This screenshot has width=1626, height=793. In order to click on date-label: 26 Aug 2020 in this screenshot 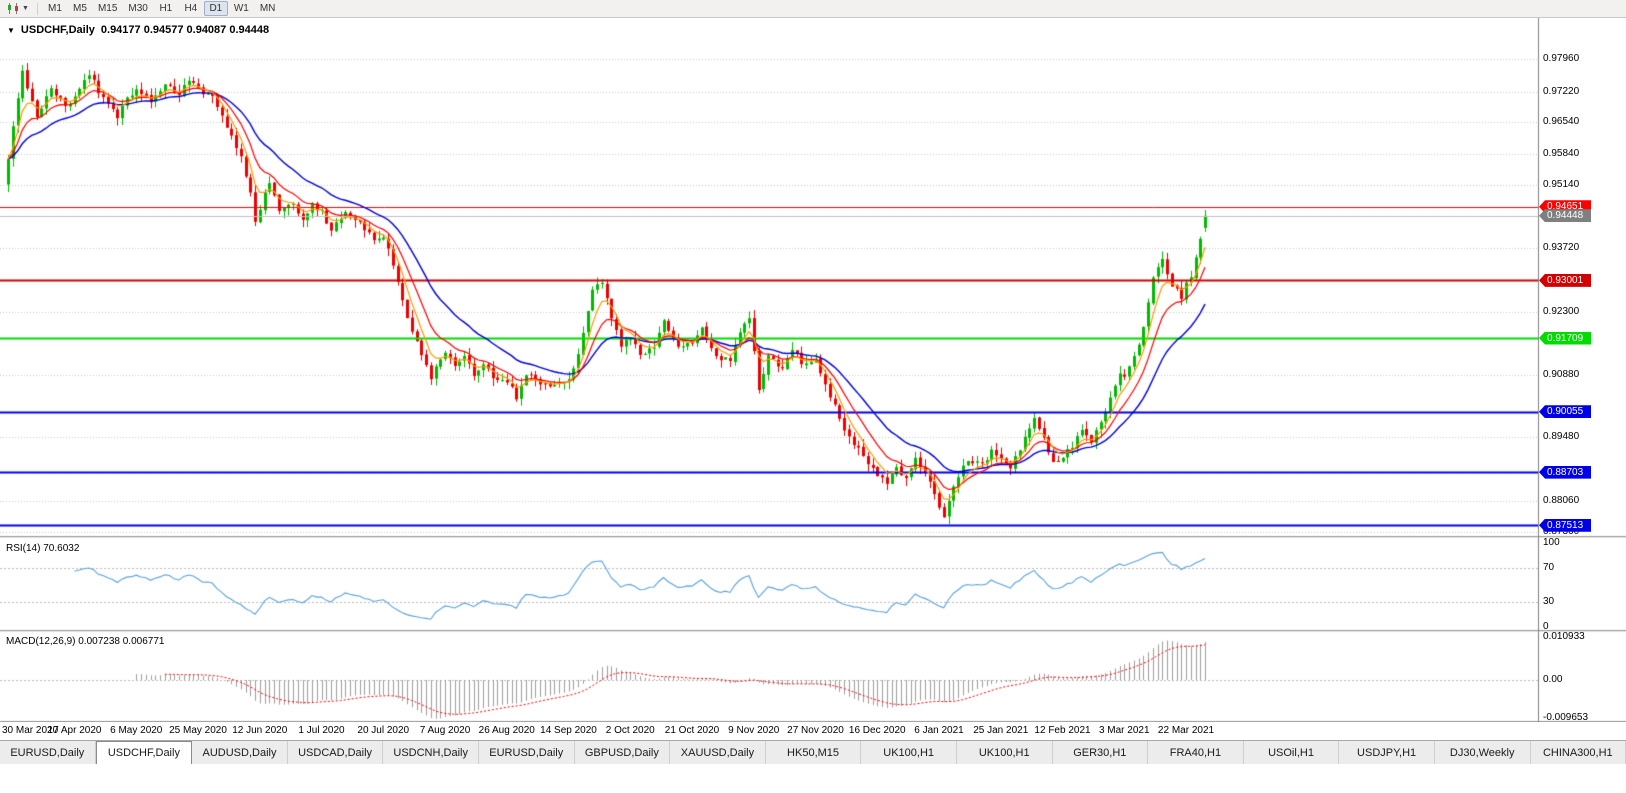, I will do `click(506, 730)`.